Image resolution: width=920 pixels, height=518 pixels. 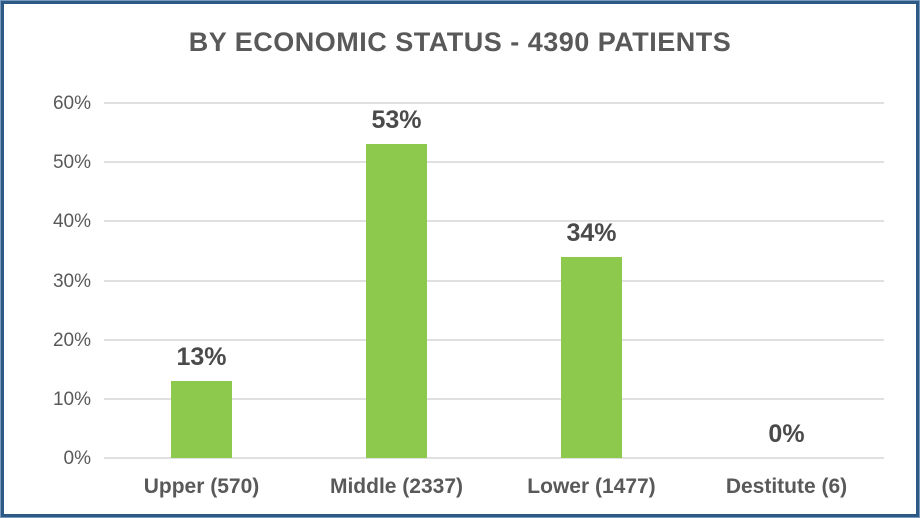 What do you see at coordinates (71, 281) in the screenshot?
I see `y-axis-tick-label: 30%` at bounding box center [71, 281].